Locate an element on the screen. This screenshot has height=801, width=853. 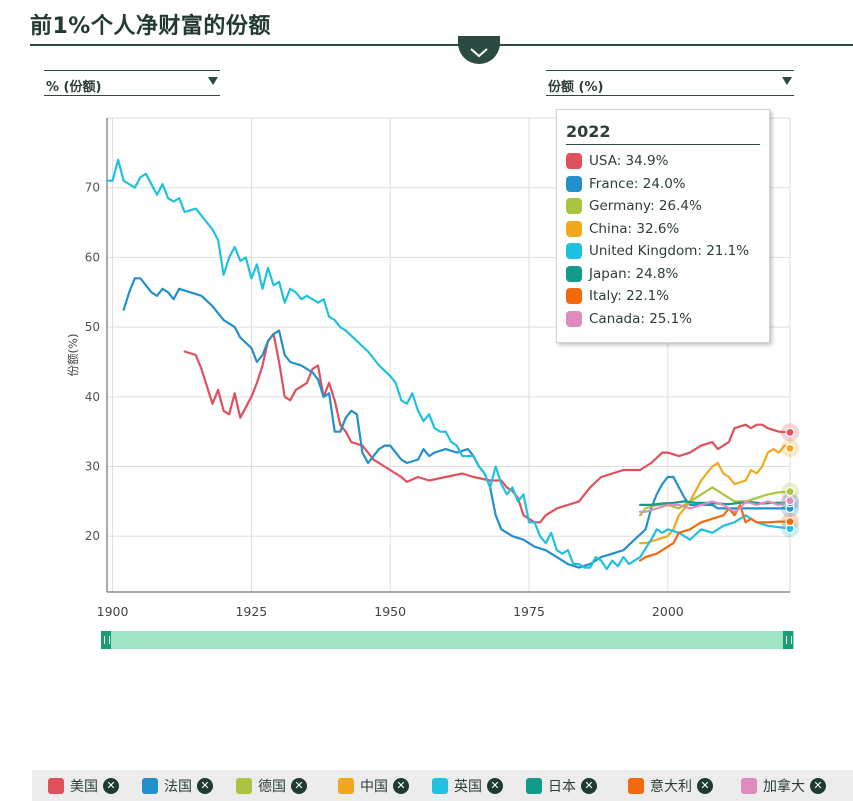
x-tick-label: 1925 is located at coordinates (251, 611).